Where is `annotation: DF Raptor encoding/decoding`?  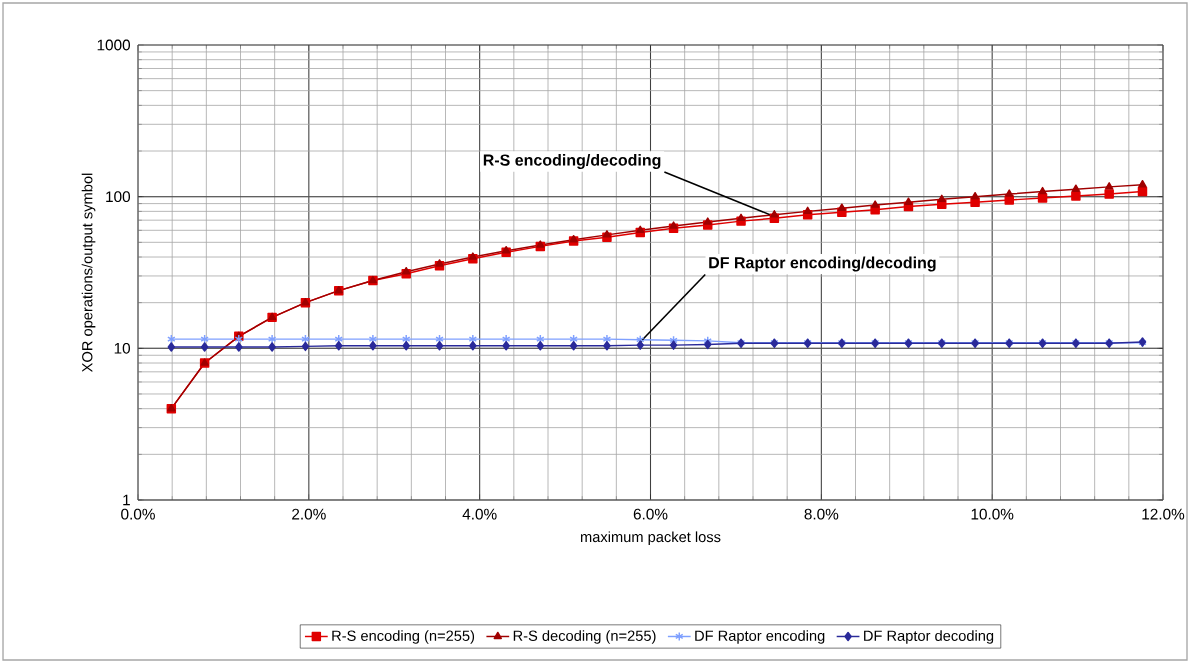 annotation: DF Raptor encoding/decoding is located at coordinates (822, 264).